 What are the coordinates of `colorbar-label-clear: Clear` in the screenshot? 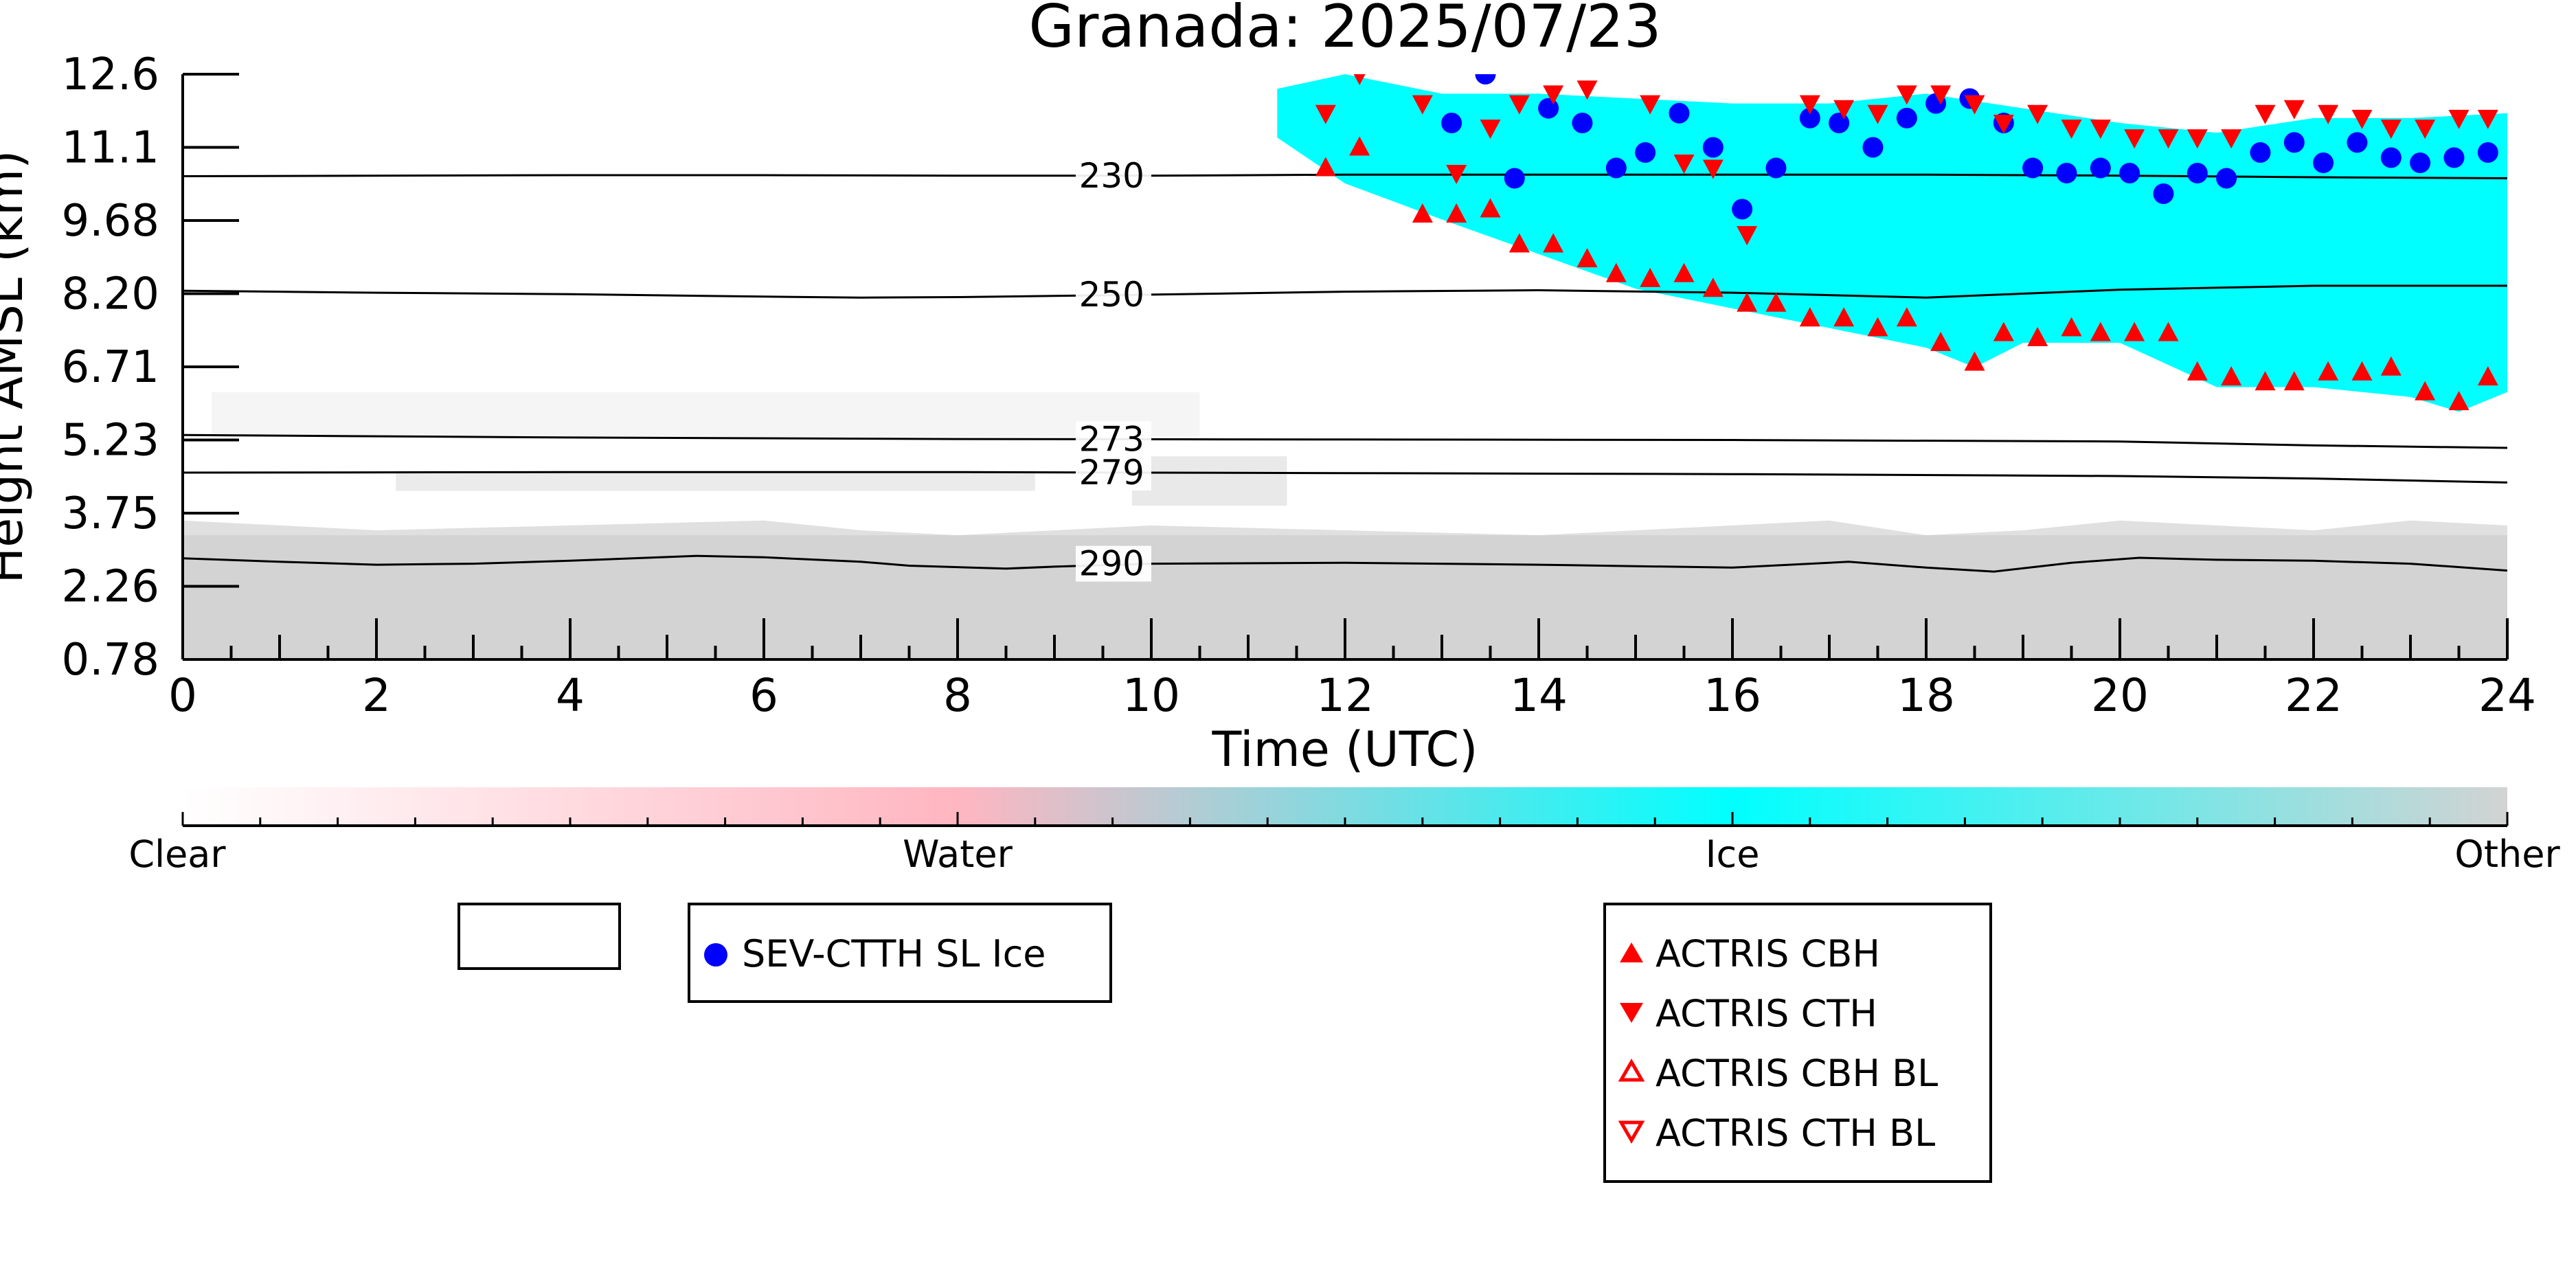 It's located at (177, 854).